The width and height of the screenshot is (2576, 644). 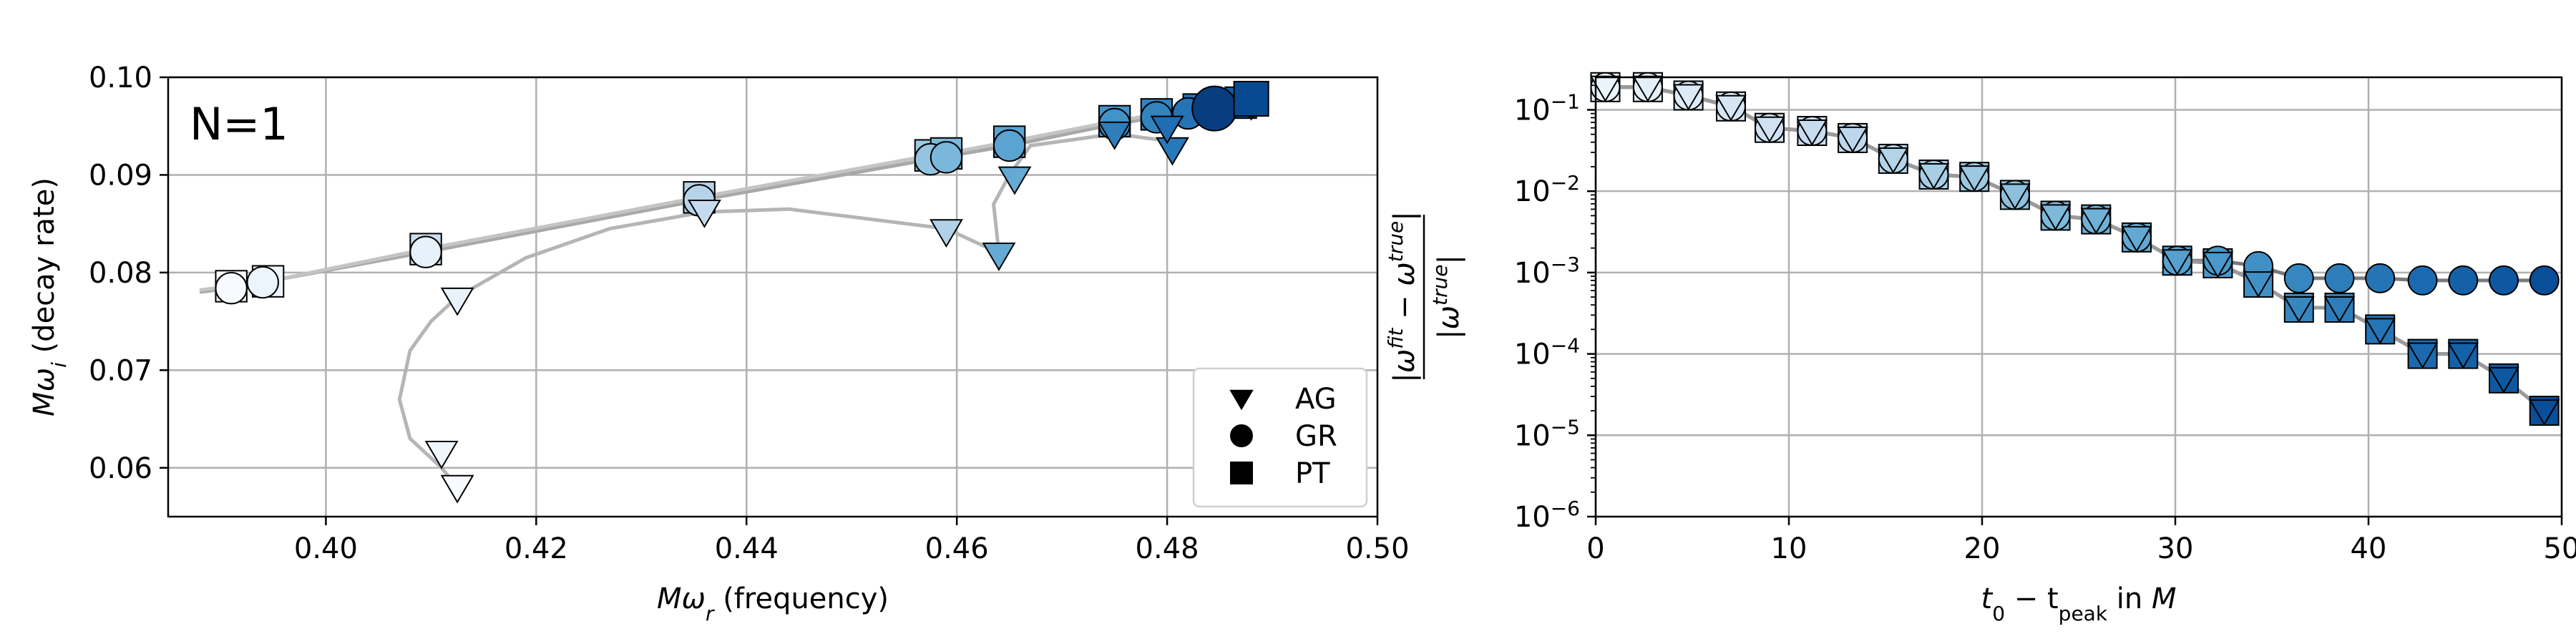 I want to click on legend-label-pt: PT, so click(x=1312, y=473).